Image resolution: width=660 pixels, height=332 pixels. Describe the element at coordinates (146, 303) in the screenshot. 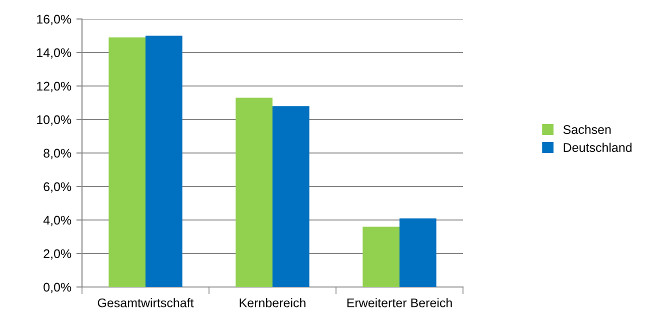

I see `x-tick-label: Gesamtwirtschaft` at that location.